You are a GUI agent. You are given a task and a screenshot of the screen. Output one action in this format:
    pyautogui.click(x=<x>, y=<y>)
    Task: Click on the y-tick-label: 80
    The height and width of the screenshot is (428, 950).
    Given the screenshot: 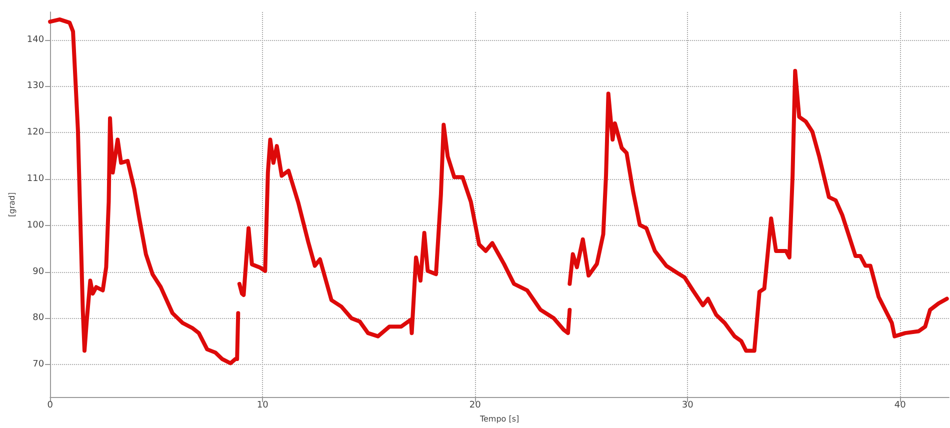 What is the action you would take?
    pyautogui.click(x=38, y=318)
    